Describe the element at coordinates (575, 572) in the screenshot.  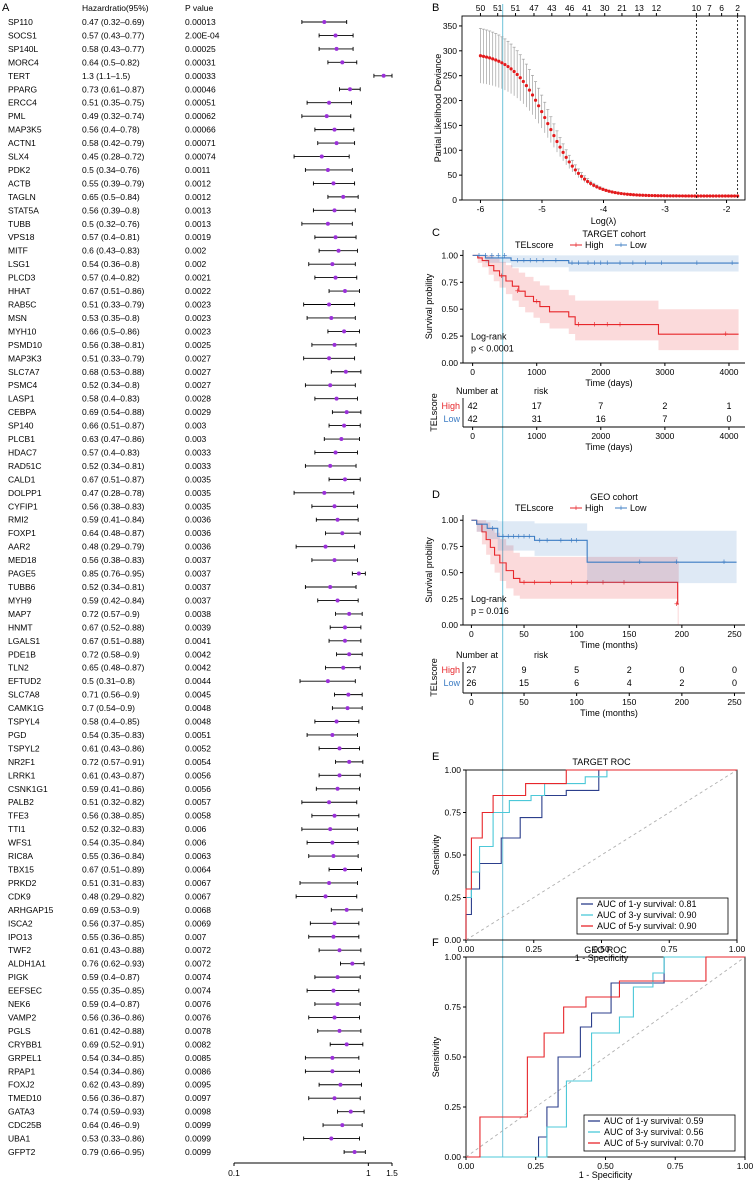
I see `km-ci-band` at that location.